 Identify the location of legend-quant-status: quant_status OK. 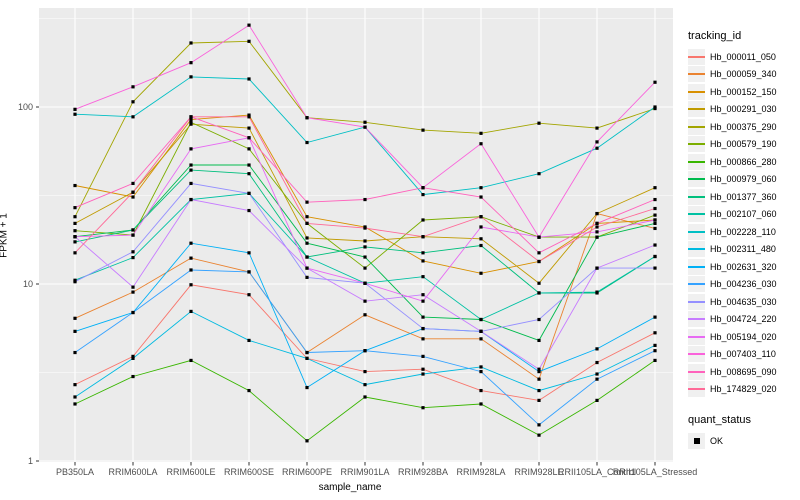
(743, 432).